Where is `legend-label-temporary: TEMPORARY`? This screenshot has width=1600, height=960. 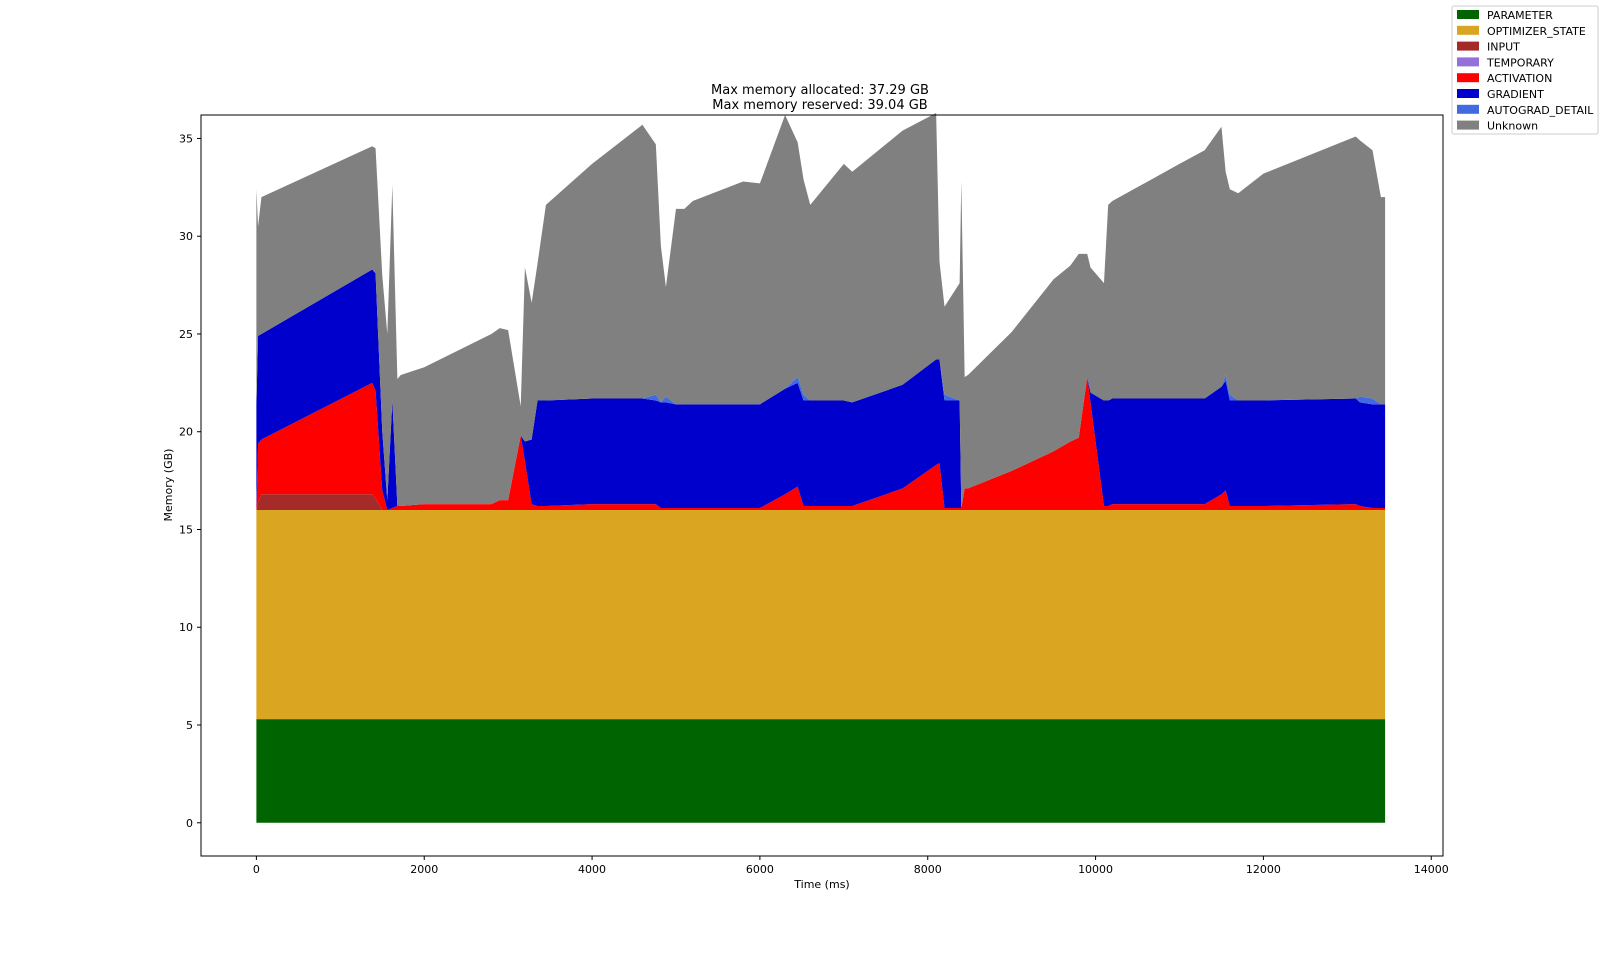
legend-label-temporary: TEMPORARY is located at coordinates (1520, 62).